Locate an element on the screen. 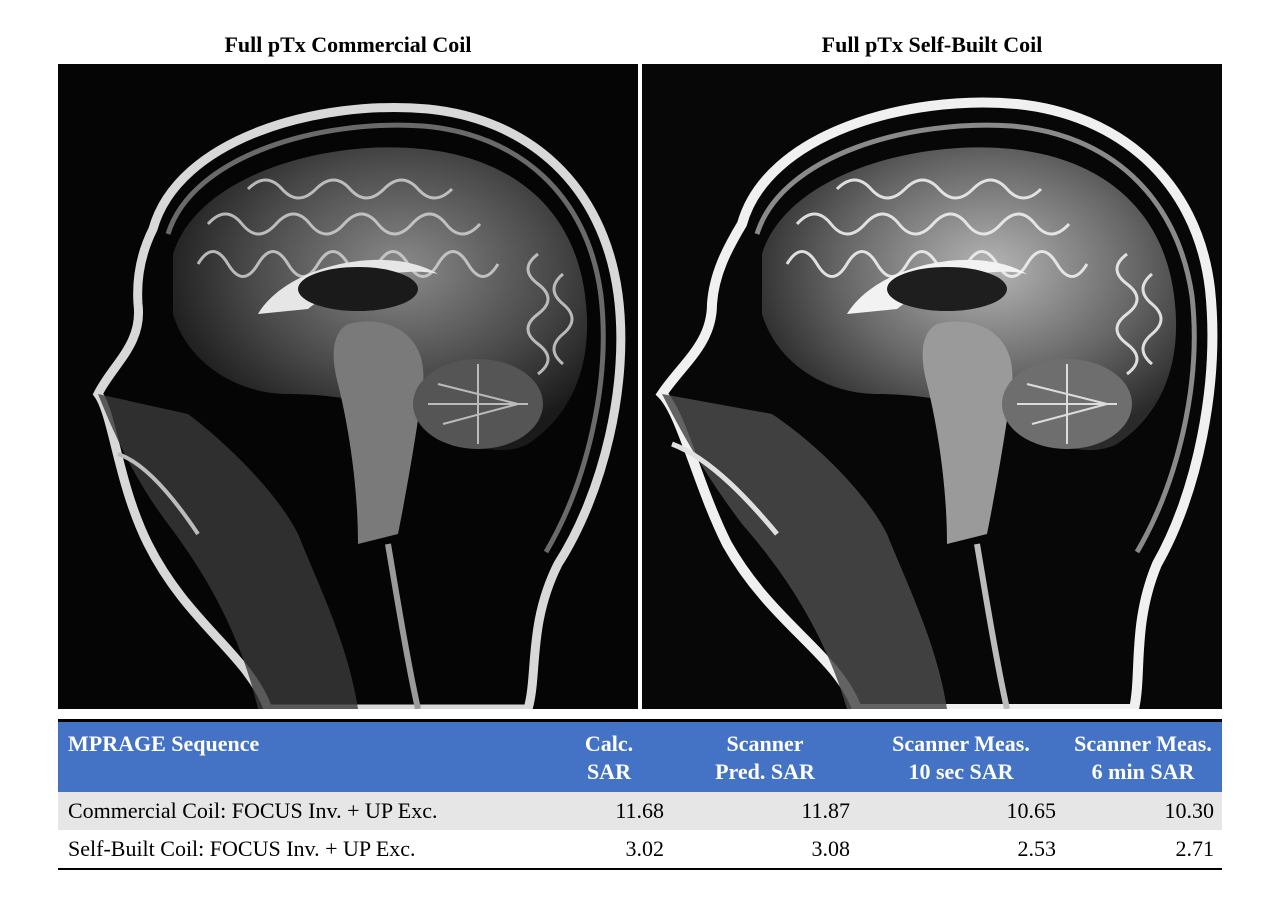  cell-meas-6min-sar: 10.30 is located at coordinates (1189, 810).